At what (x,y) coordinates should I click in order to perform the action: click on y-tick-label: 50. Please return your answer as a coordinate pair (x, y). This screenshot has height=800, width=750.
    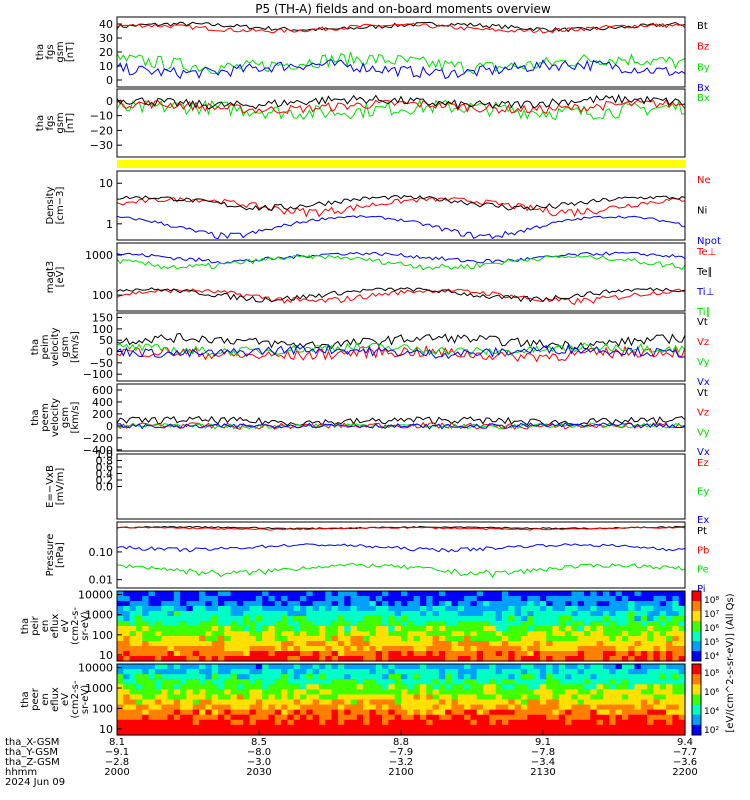
    Looking at the image, I should click on (106, 340).